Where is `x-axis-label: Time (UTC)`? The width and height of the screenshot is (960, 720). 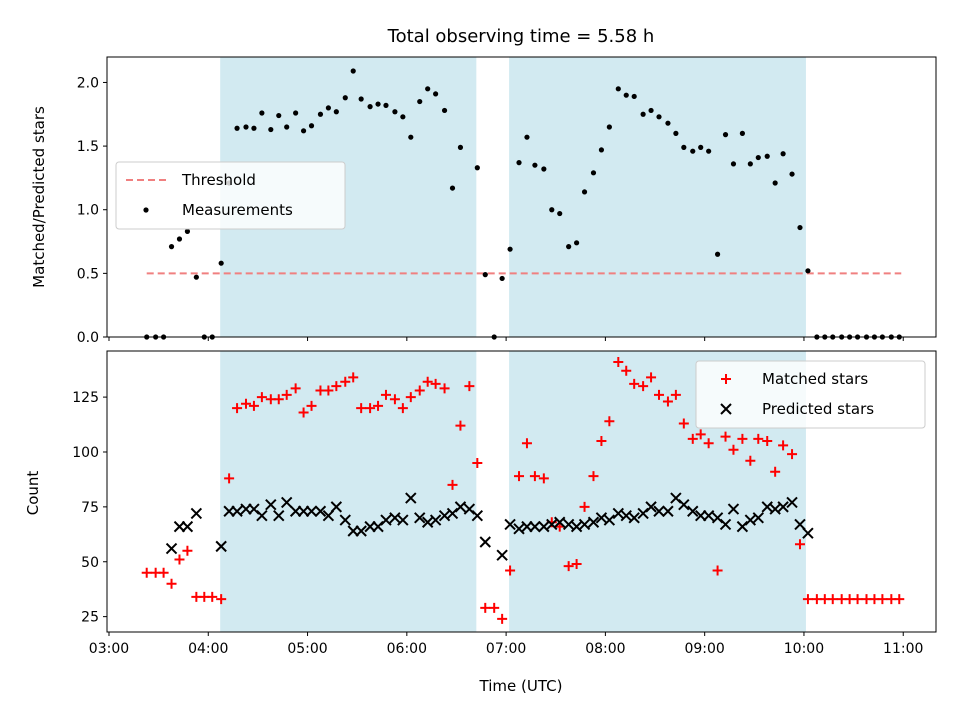 x-axis-label: Time (UTC) is located at coordinates (521, 686).